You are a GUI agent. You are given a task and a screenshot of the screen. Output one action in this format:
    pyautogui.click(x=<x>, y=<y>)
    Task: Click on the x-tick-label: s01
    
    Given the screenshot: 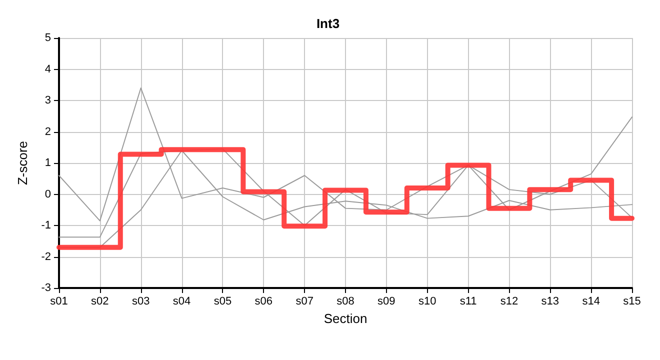 What is the action you would take?
    pyautogui.click(x=59, y=302)
    